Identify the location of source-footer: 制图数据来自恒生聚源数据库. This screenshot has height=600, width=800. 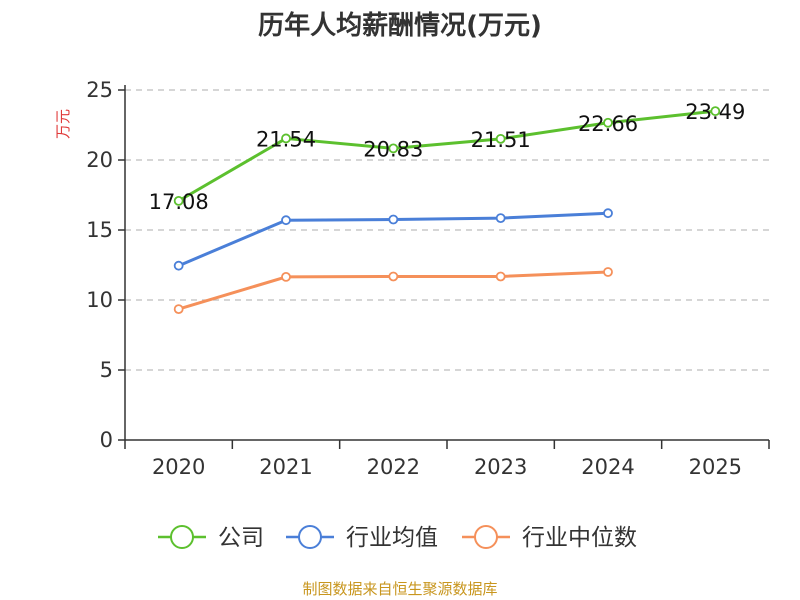
(399, 589).